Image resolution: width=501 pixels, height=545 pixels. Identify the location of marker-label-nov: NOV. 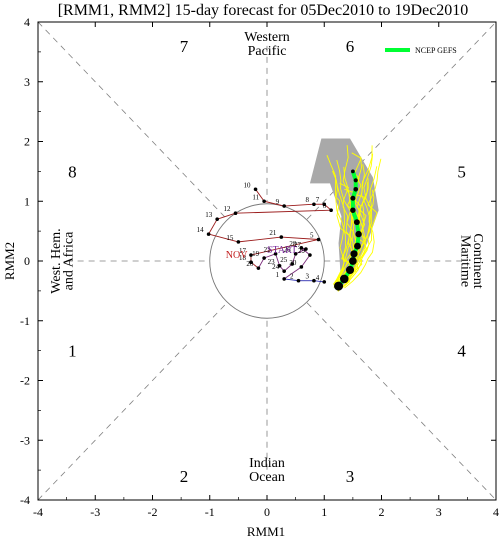
(237, 255).